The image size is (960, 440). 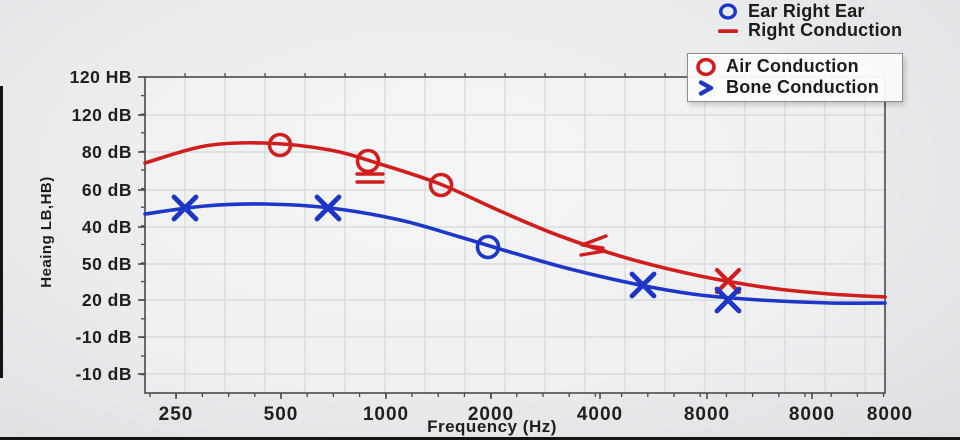 I want to click on y-tick-label: 120 HB, so click(x=101, y=77).